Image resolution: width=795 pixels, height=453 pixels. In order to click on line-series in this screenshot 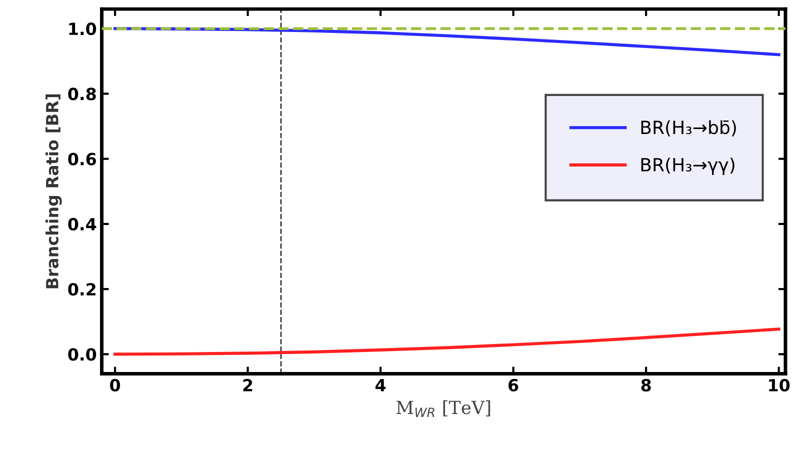, I will do `click(447, 342)`.